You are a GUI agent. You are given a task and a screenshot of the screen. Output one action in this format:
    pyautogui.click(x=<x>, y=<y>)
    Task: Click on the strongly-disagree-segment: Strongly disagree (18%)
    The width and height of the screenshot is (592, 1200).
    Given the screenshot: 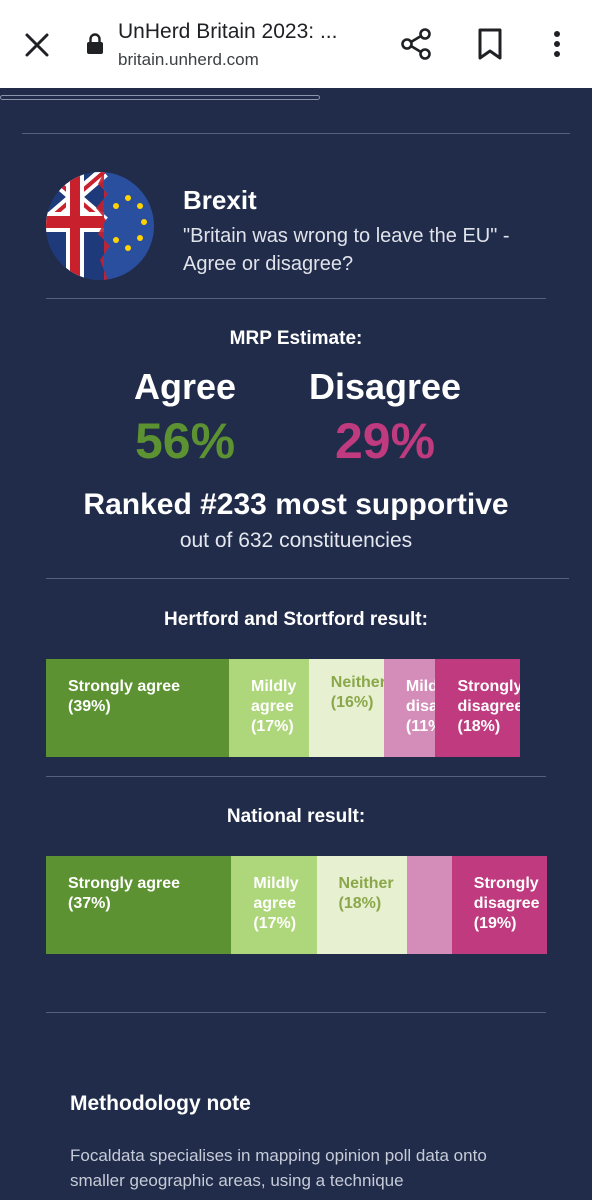 What is the action you would take?
    pyautogui.click(x=477, y=708)
    